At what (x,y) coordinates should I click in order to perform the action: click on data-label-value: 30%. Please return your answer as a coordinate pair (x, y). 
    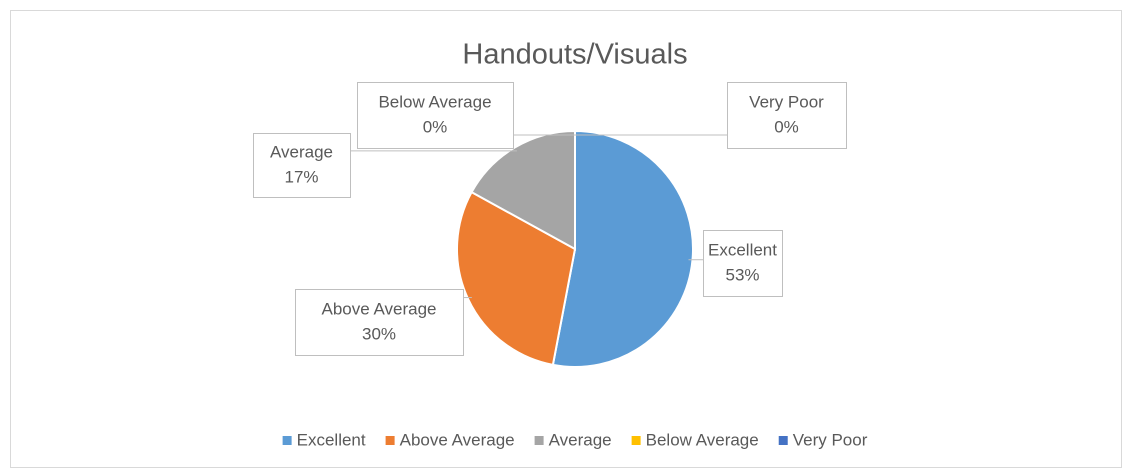
    Looking at the image, I should click on (379, 333).